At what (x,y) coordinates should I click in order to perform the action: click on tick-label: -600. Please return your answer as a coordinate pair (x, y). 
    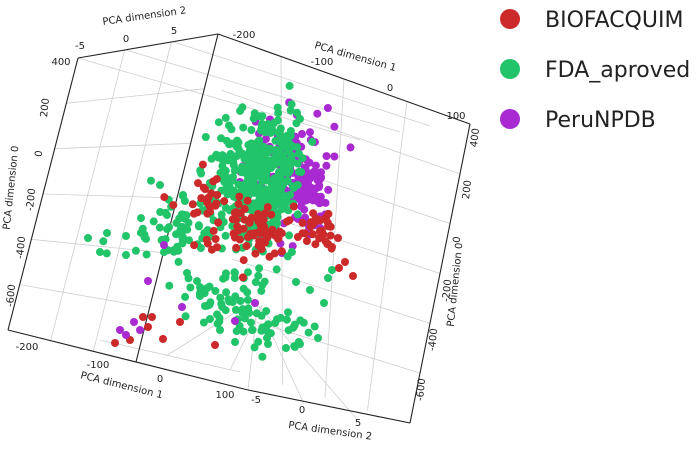
    Looking at the image, I should click on (421, 390).